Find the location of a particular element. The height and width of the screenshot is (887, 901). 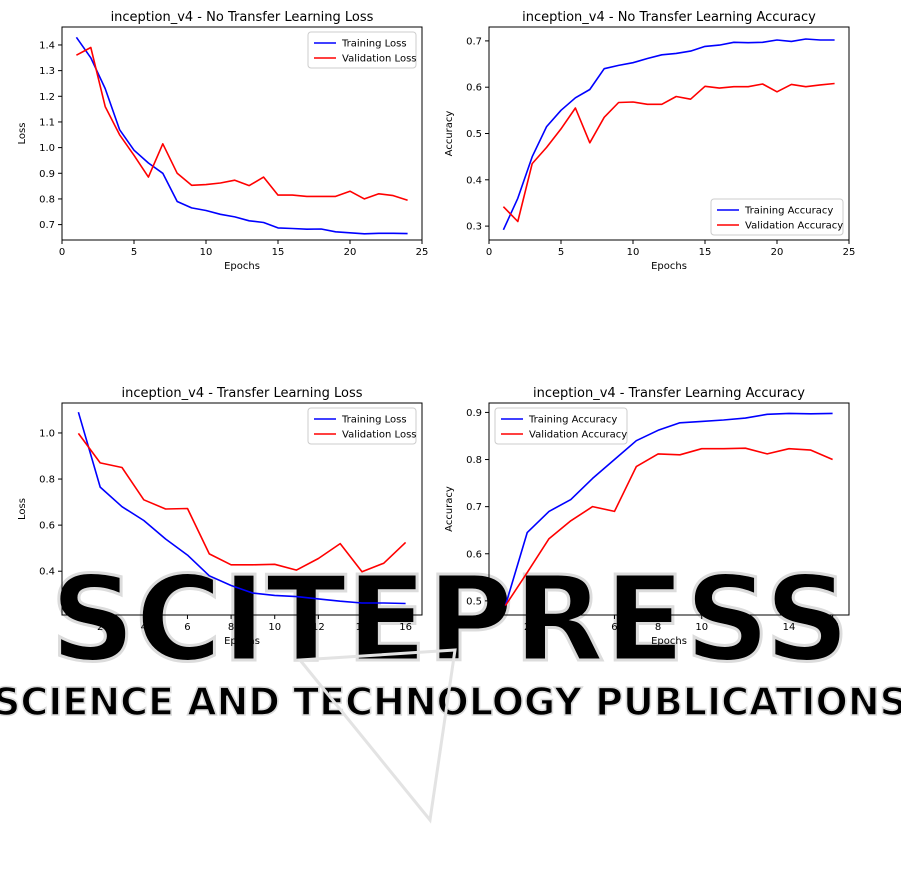

chart-title: inception_v4 - Transfer Learning Loss is located at coordinates (241, 393).